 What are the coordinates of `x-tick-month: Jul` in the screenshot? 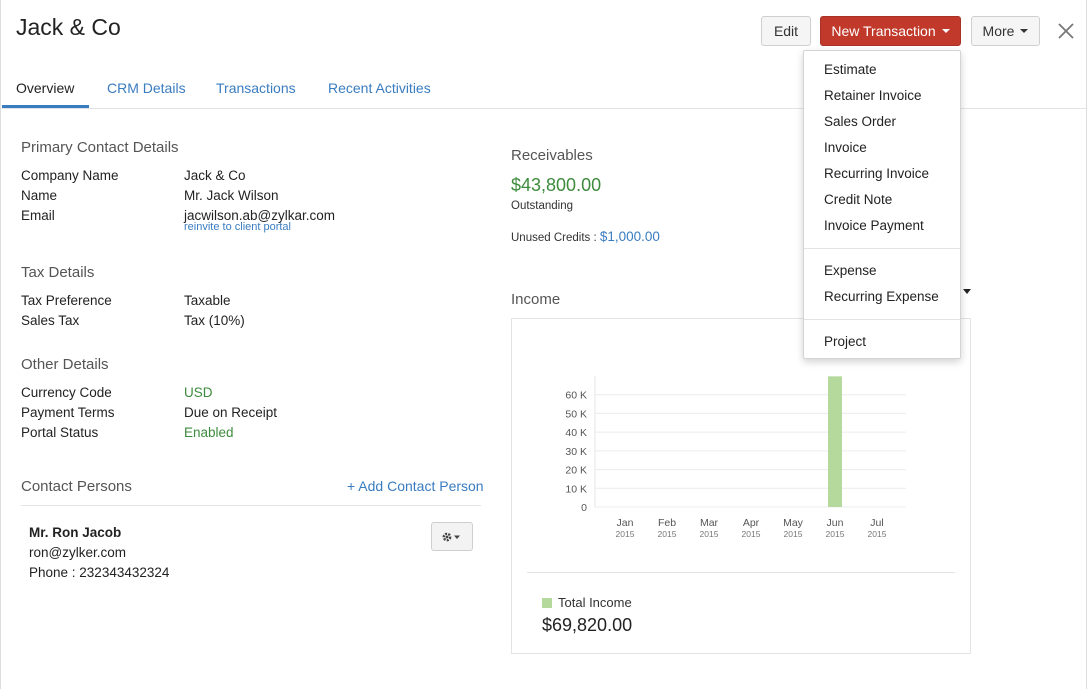 It's located at (876, 523).